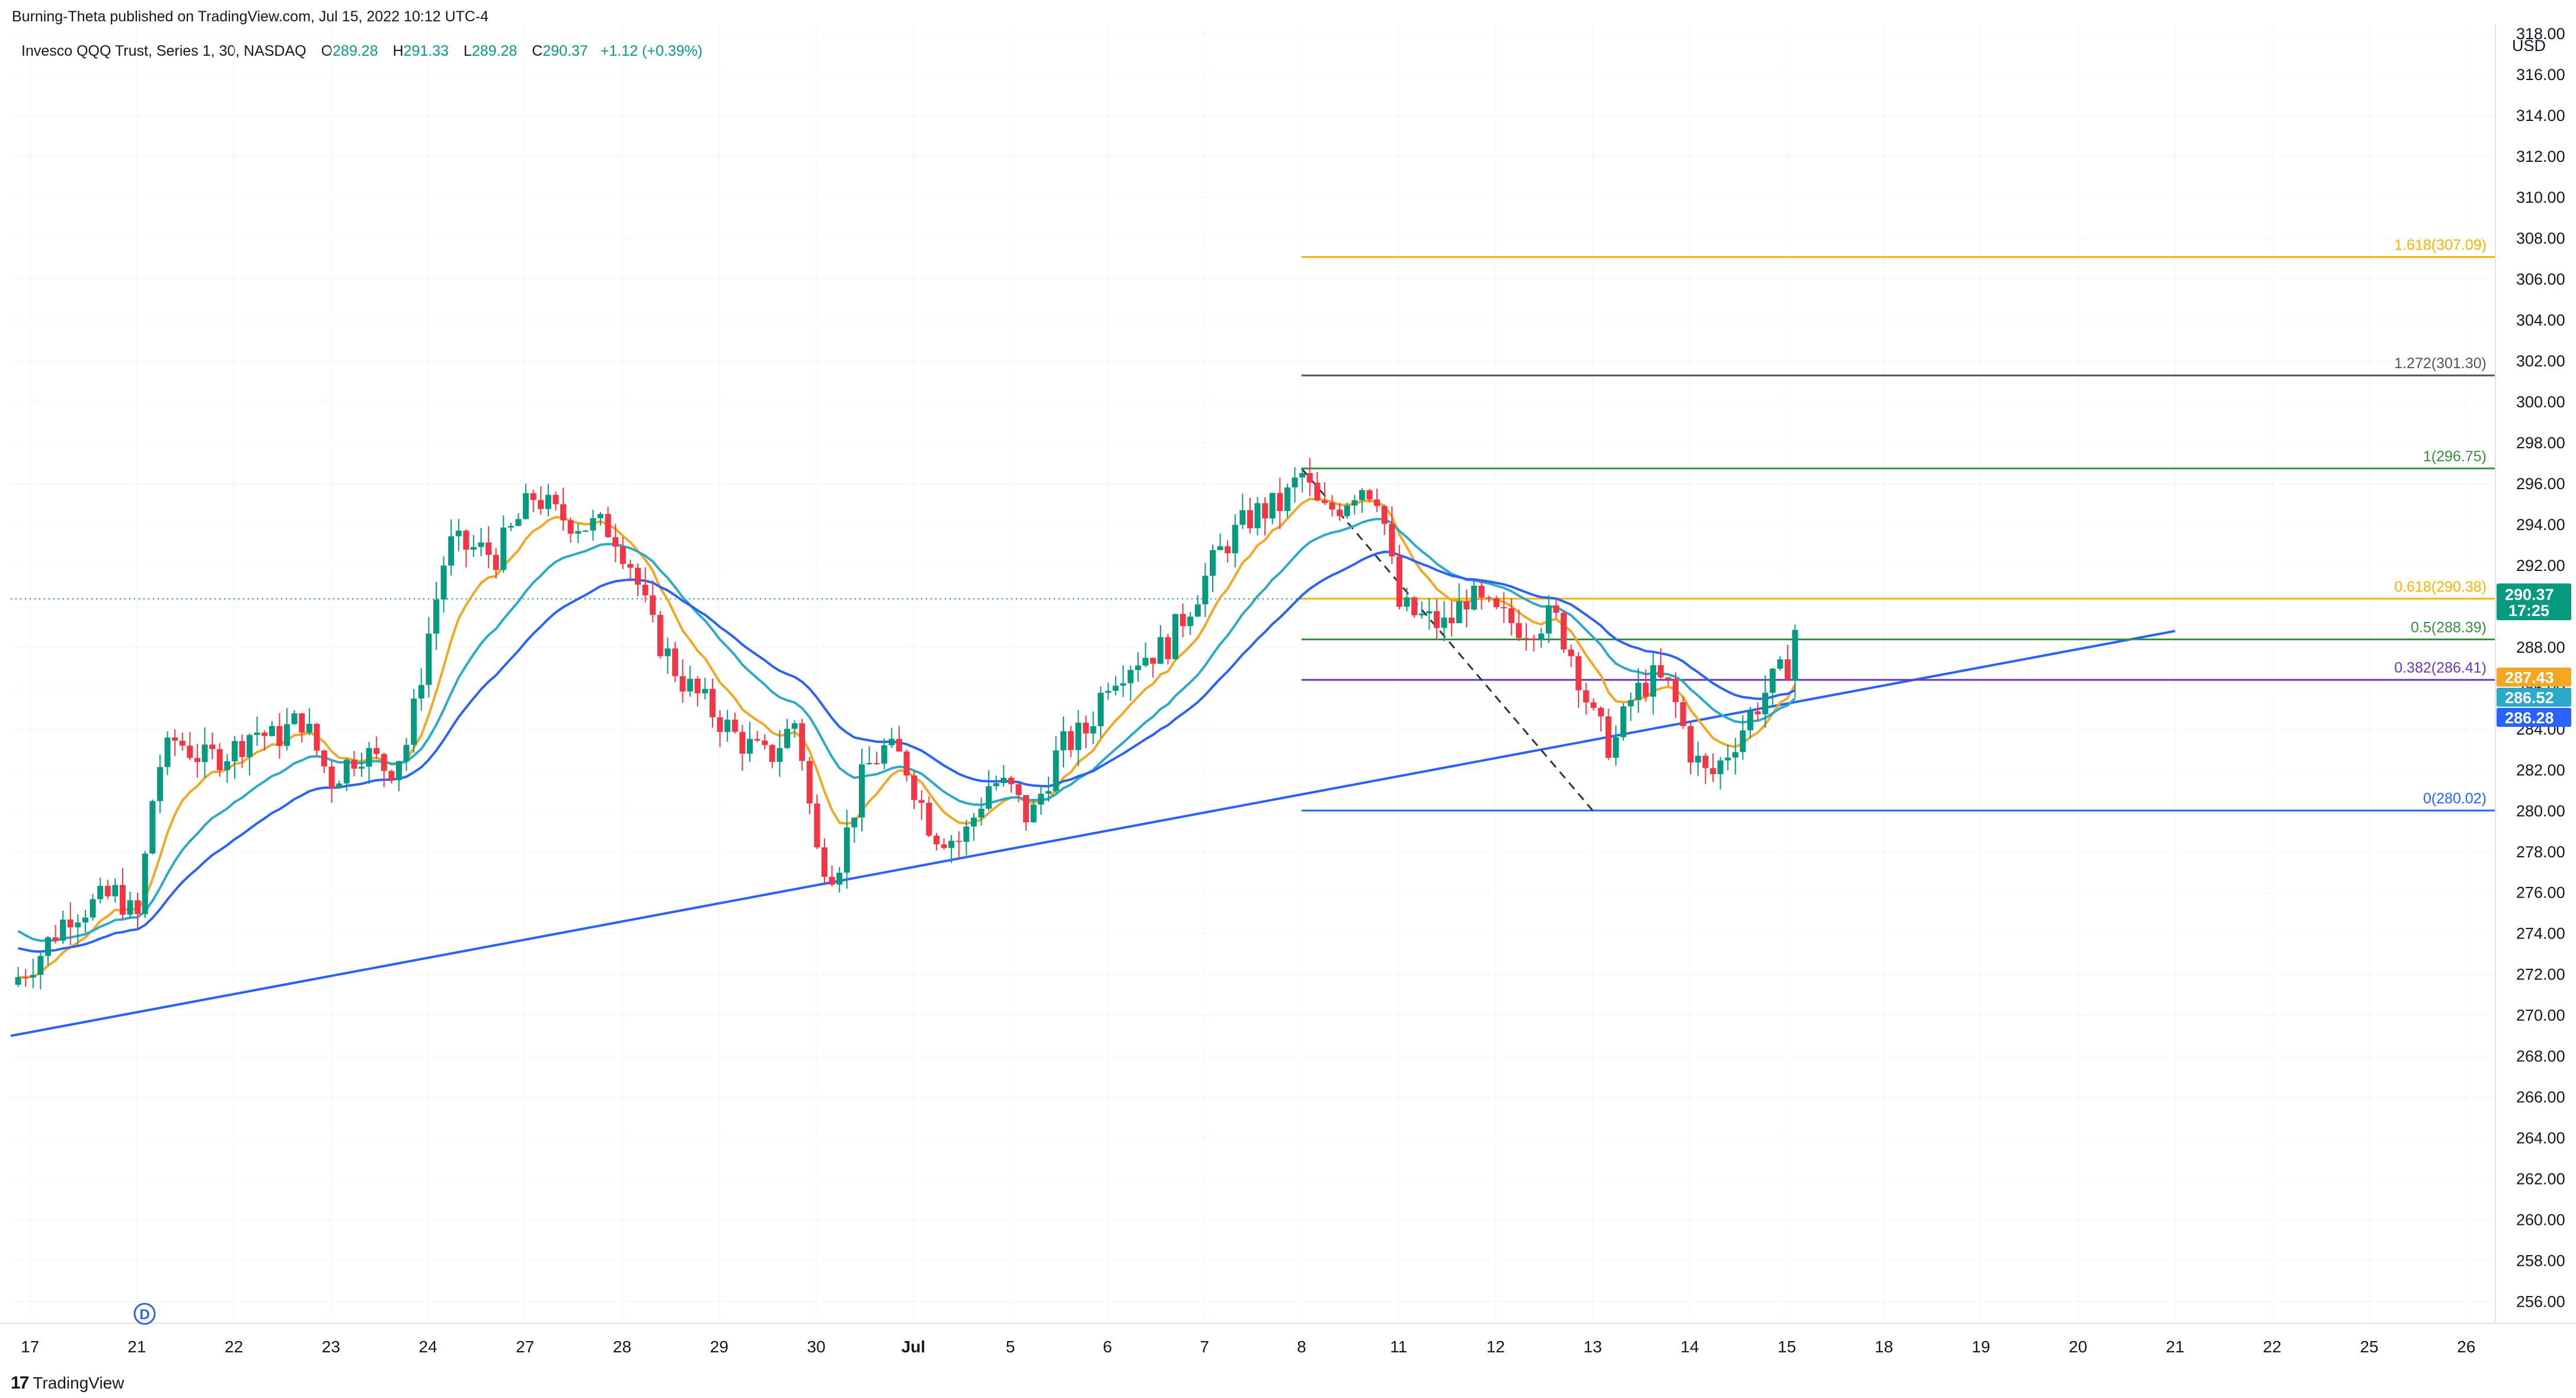 This screenshot has height=1398, width=2576. Describe the element at coordinates (2540, 1098) in the screenshot. I see `price-tick-label: 266.00` at that location.